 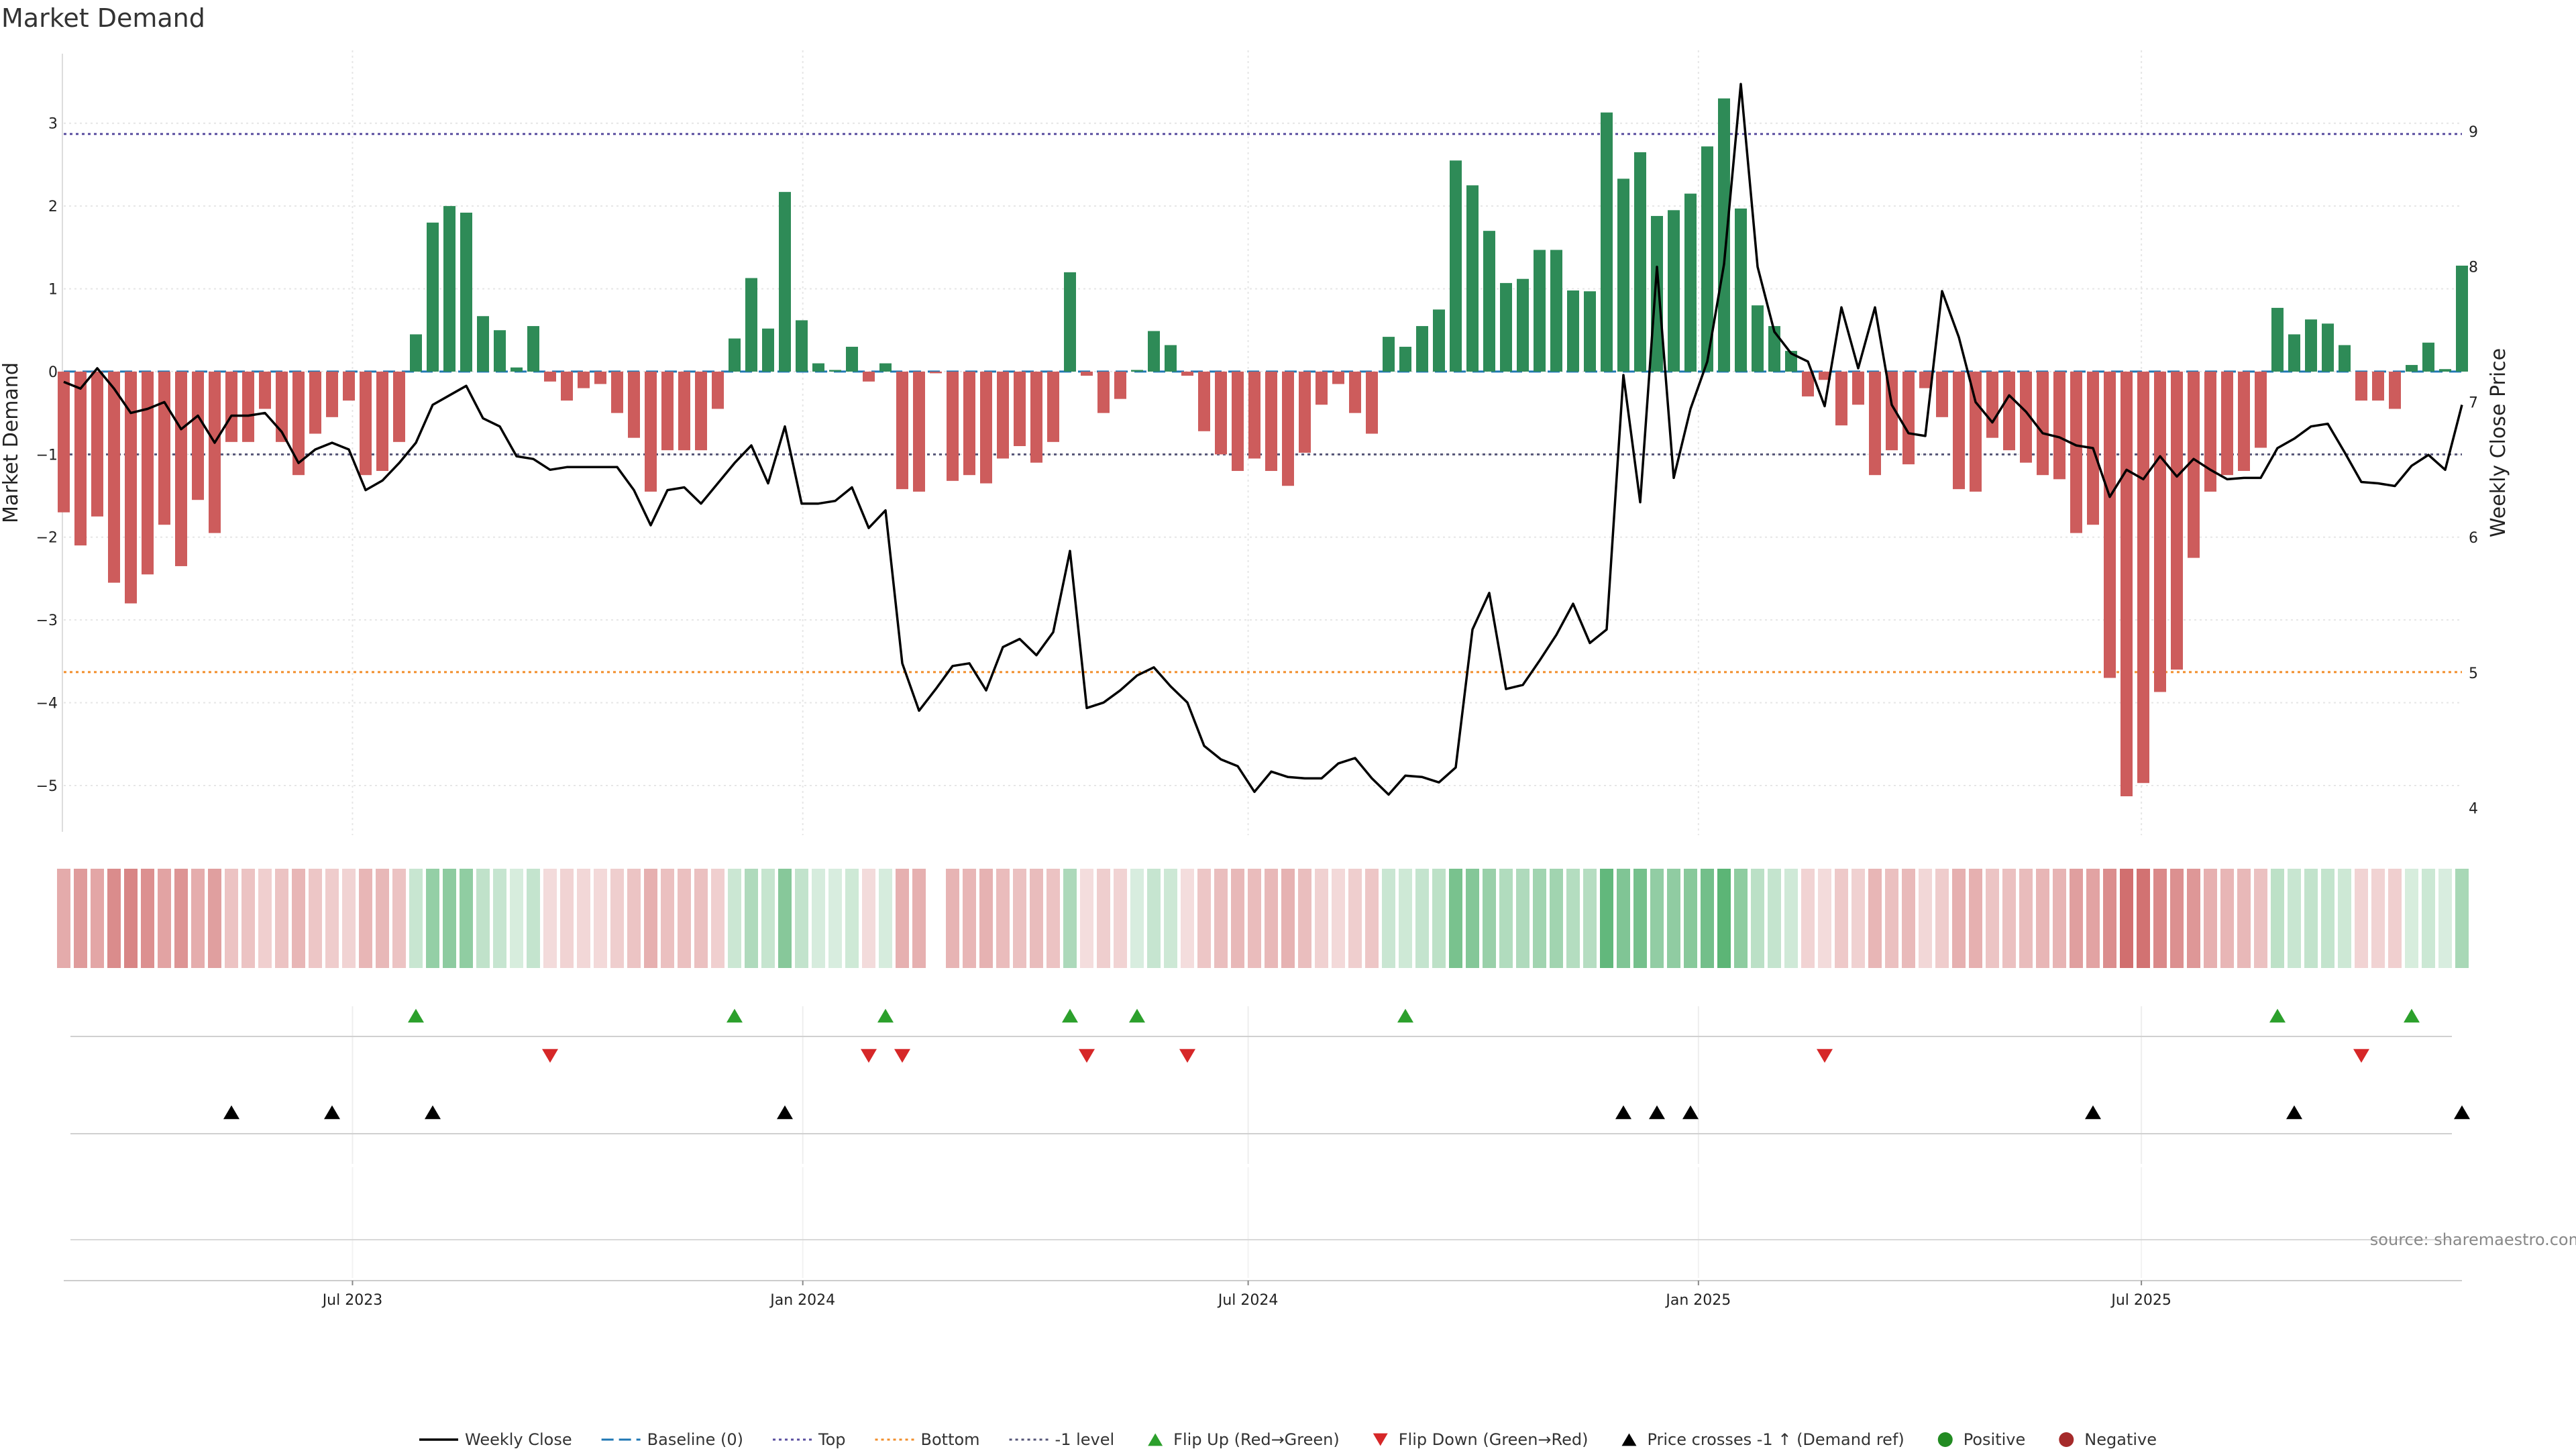 I want to click on legend-swatch-up, so click(x=1155, y=1439).